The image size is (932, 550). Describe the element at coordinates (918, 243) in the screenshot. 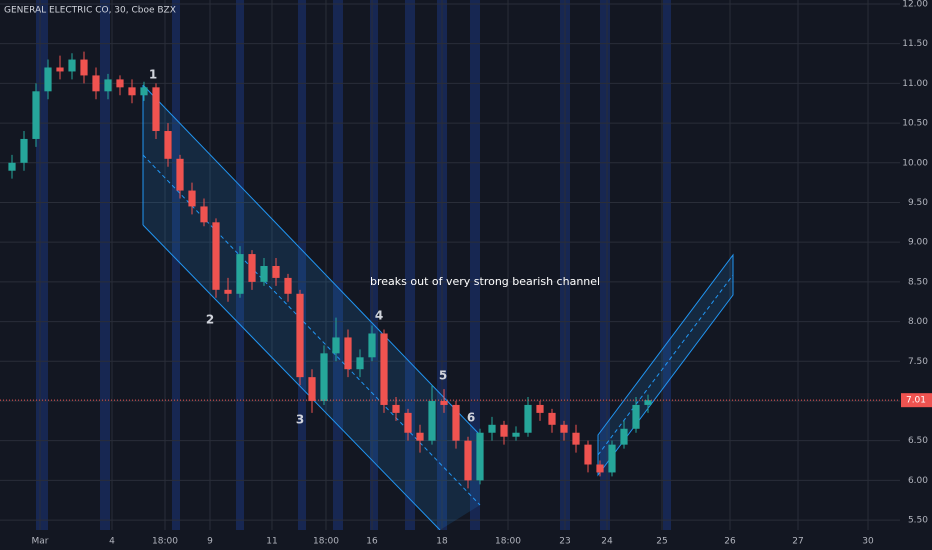

I see `y-tick-label: 9.00` at that location.